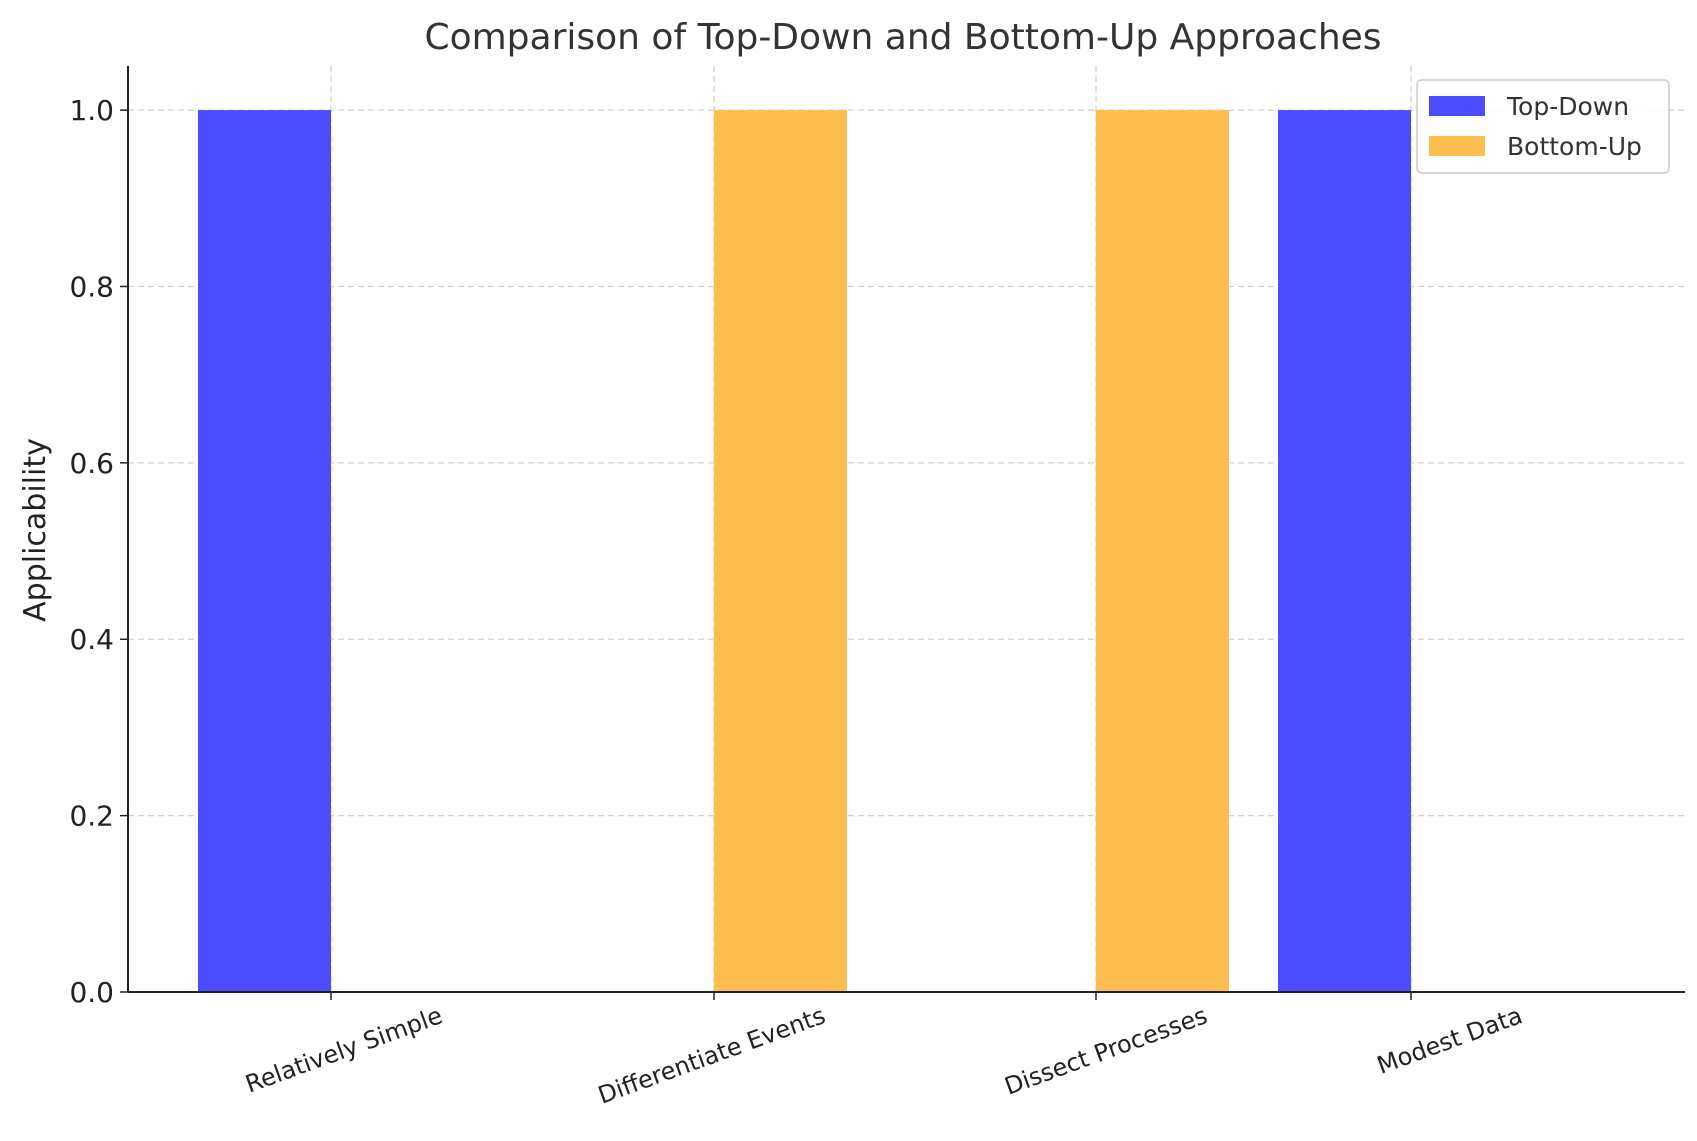 The width and height of the screenshot is (1697, 1141). I want to click on x-tick-label: Modest Data, so click(1449, 1040).